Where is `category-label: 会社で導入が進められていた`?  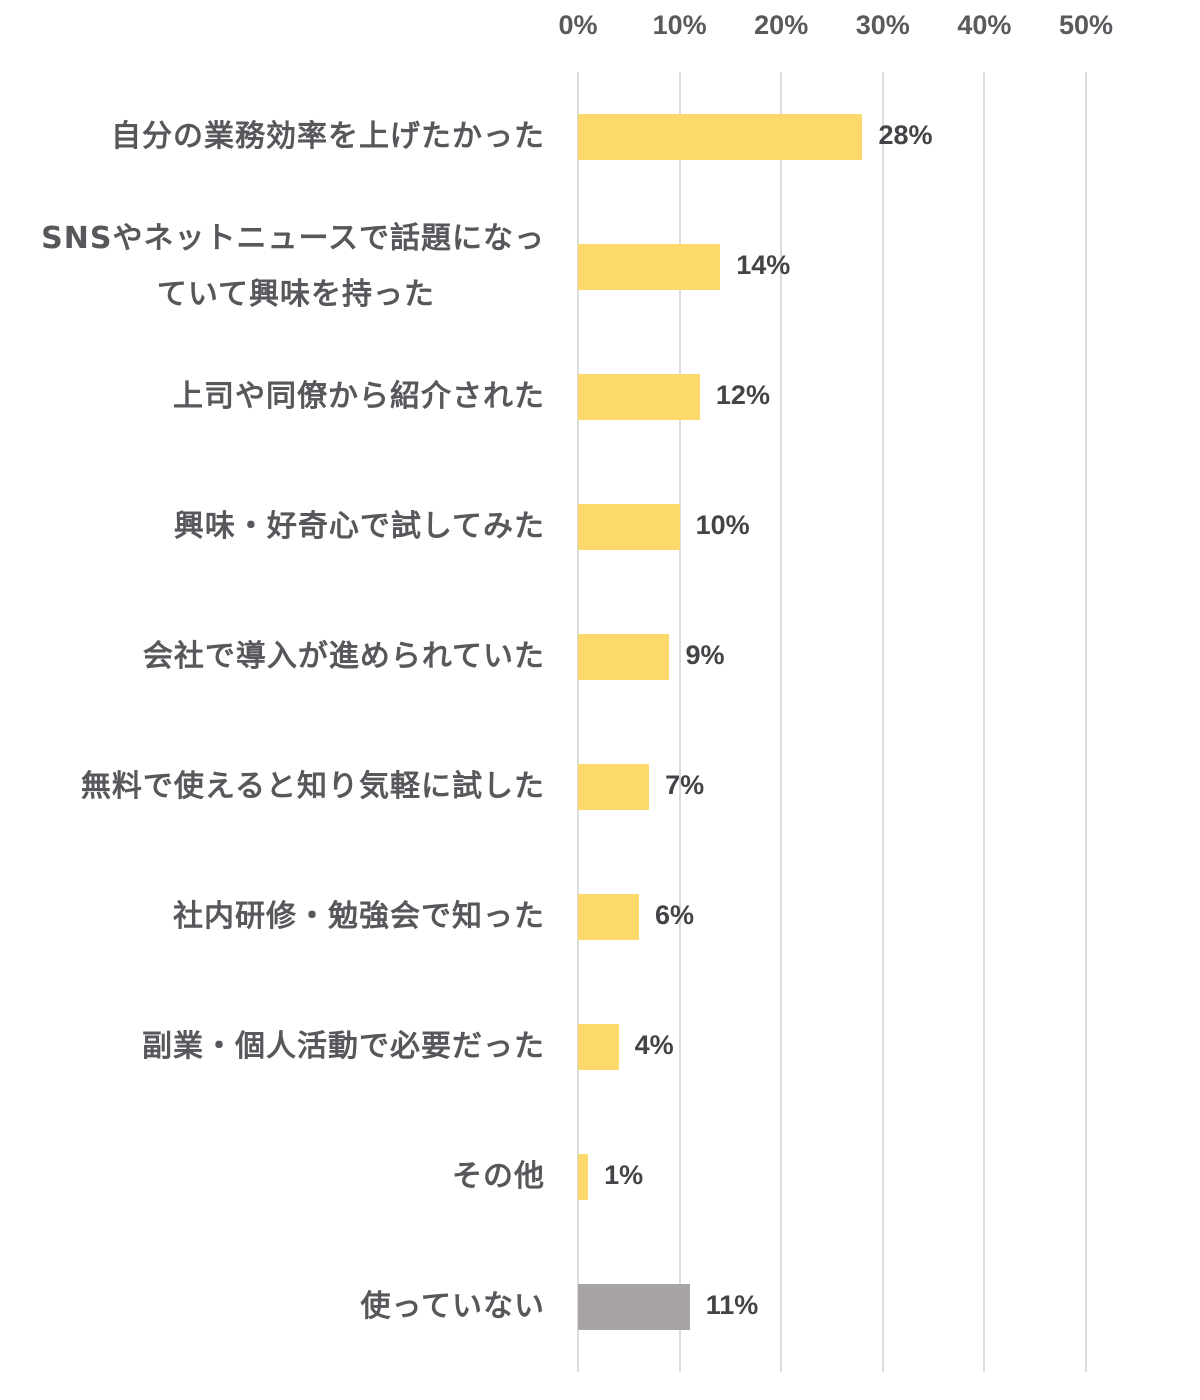
category-label: 会社で導入が進められていた is located at coordinates (275, 657).